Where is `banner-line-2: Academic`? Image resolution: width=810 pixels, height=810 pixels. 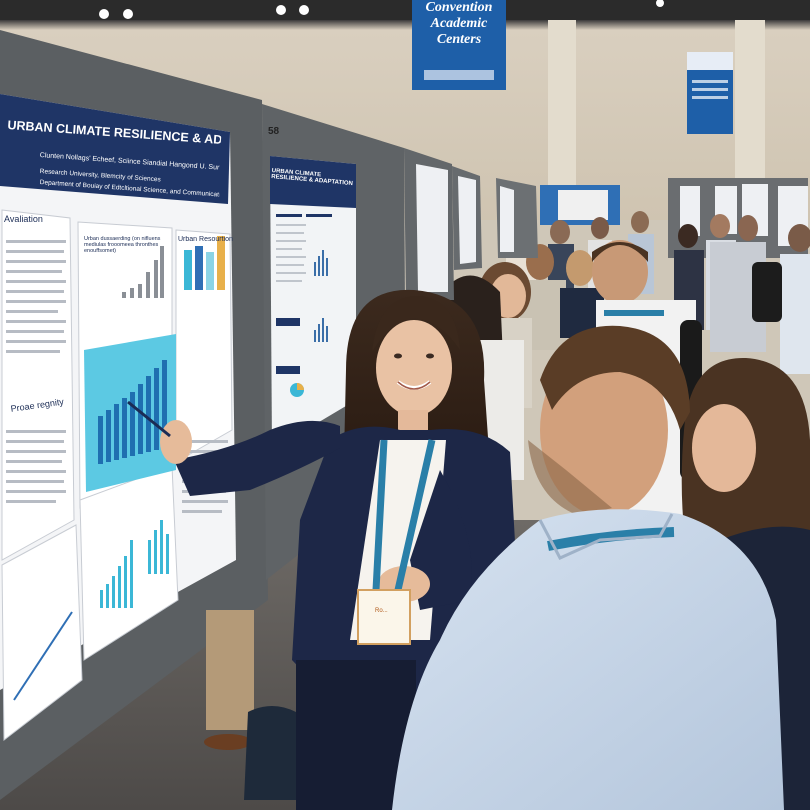
banner-line-2: Academic is located at coordinates (459, 23).